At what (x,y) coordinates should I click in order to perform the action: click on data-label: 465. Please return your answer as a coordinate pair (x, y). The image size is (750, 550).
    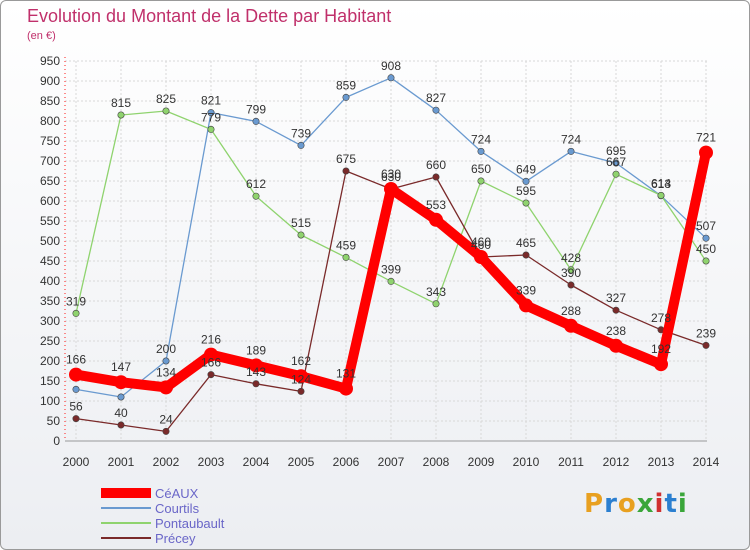
    Looking at the image, I should click on (526, 243).